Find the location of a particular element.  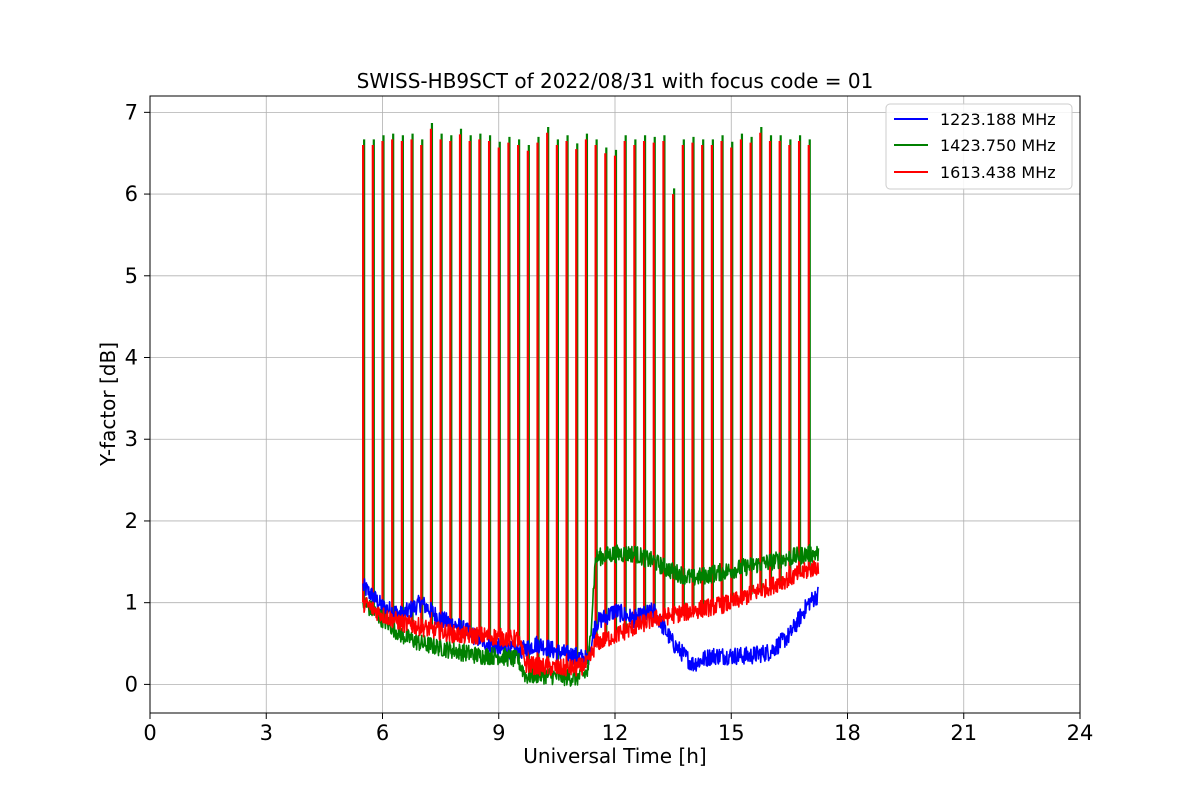

legend: 1223.188 MHz 1423.750 MHz 1613.438 MHz is located at coordinates (979, 146).